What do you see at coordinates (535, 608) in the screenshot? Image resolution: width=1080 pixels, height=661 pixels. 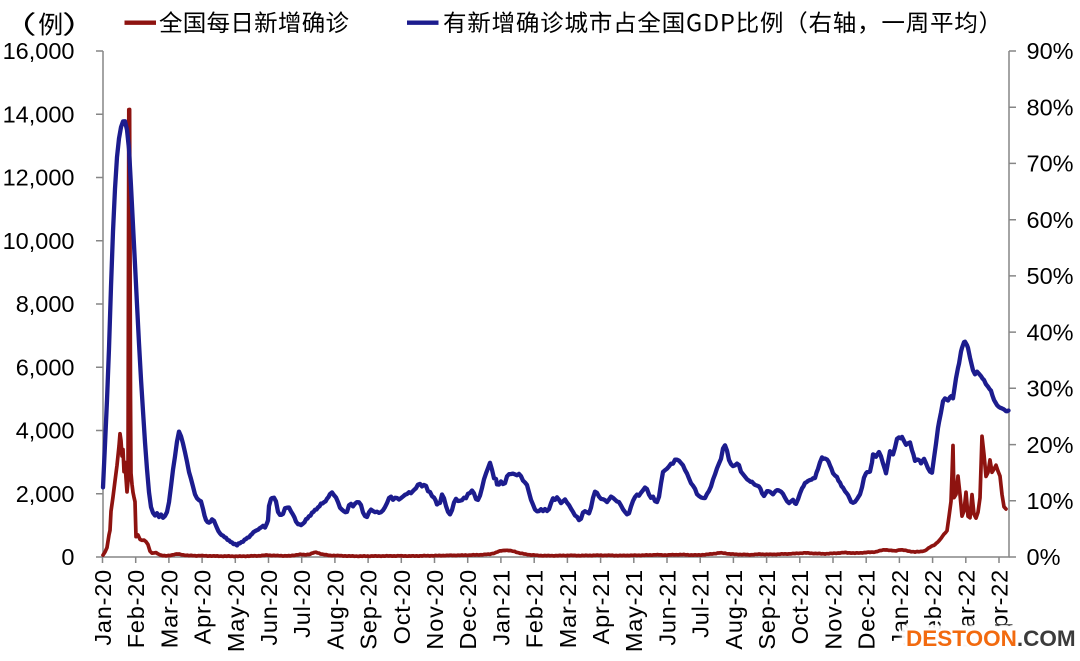 I see `svg-text: Feb-21` at bounding box center [535, 608].